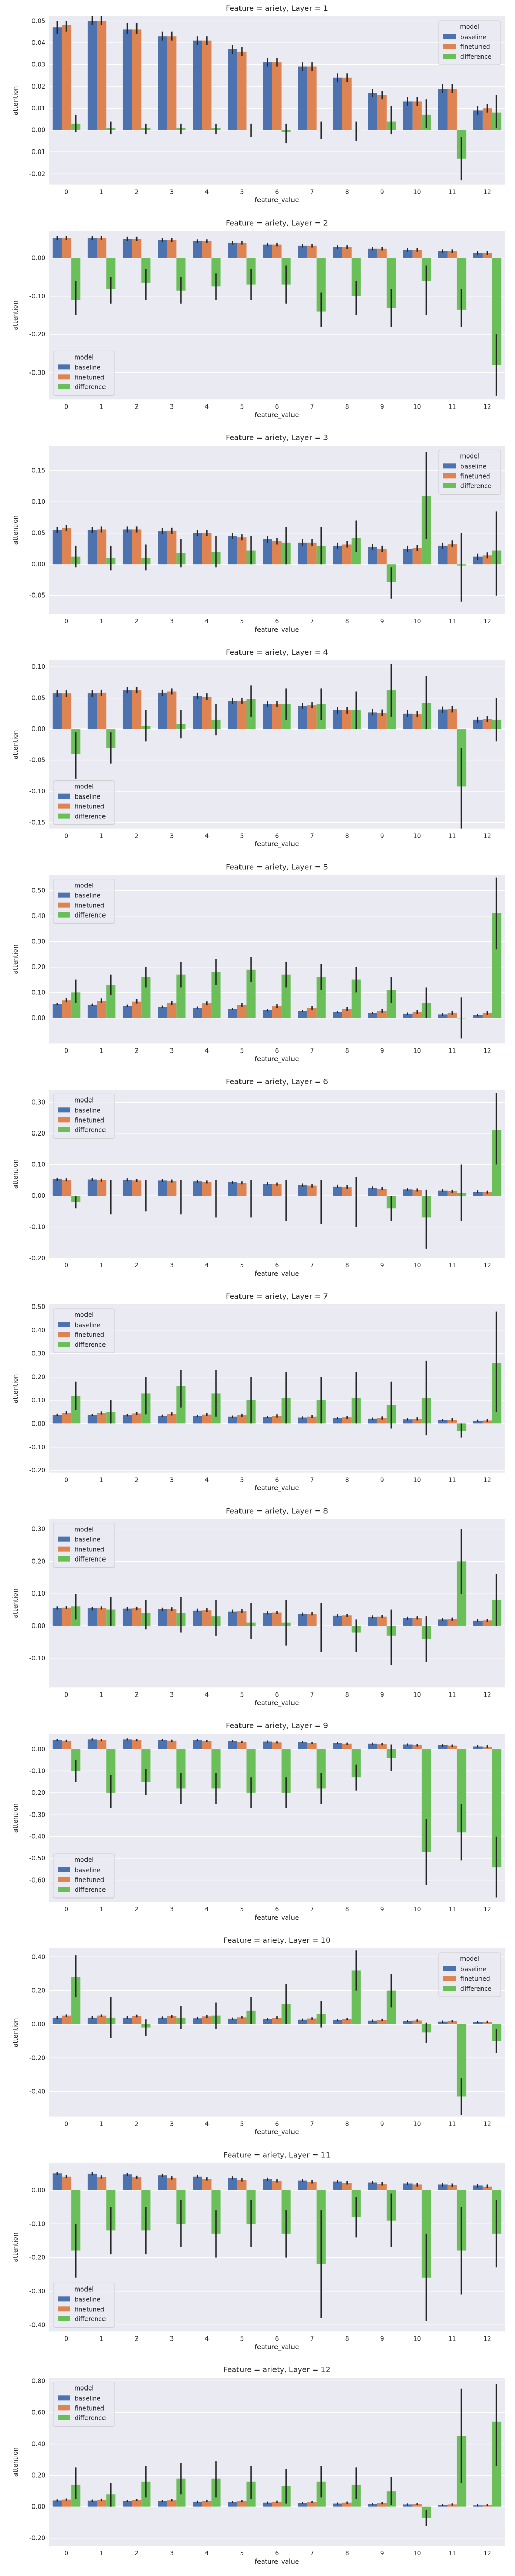 This screenshot has width=515, height=2576. I want to click on legend-label-baseline: baseline, so click(88, 797).